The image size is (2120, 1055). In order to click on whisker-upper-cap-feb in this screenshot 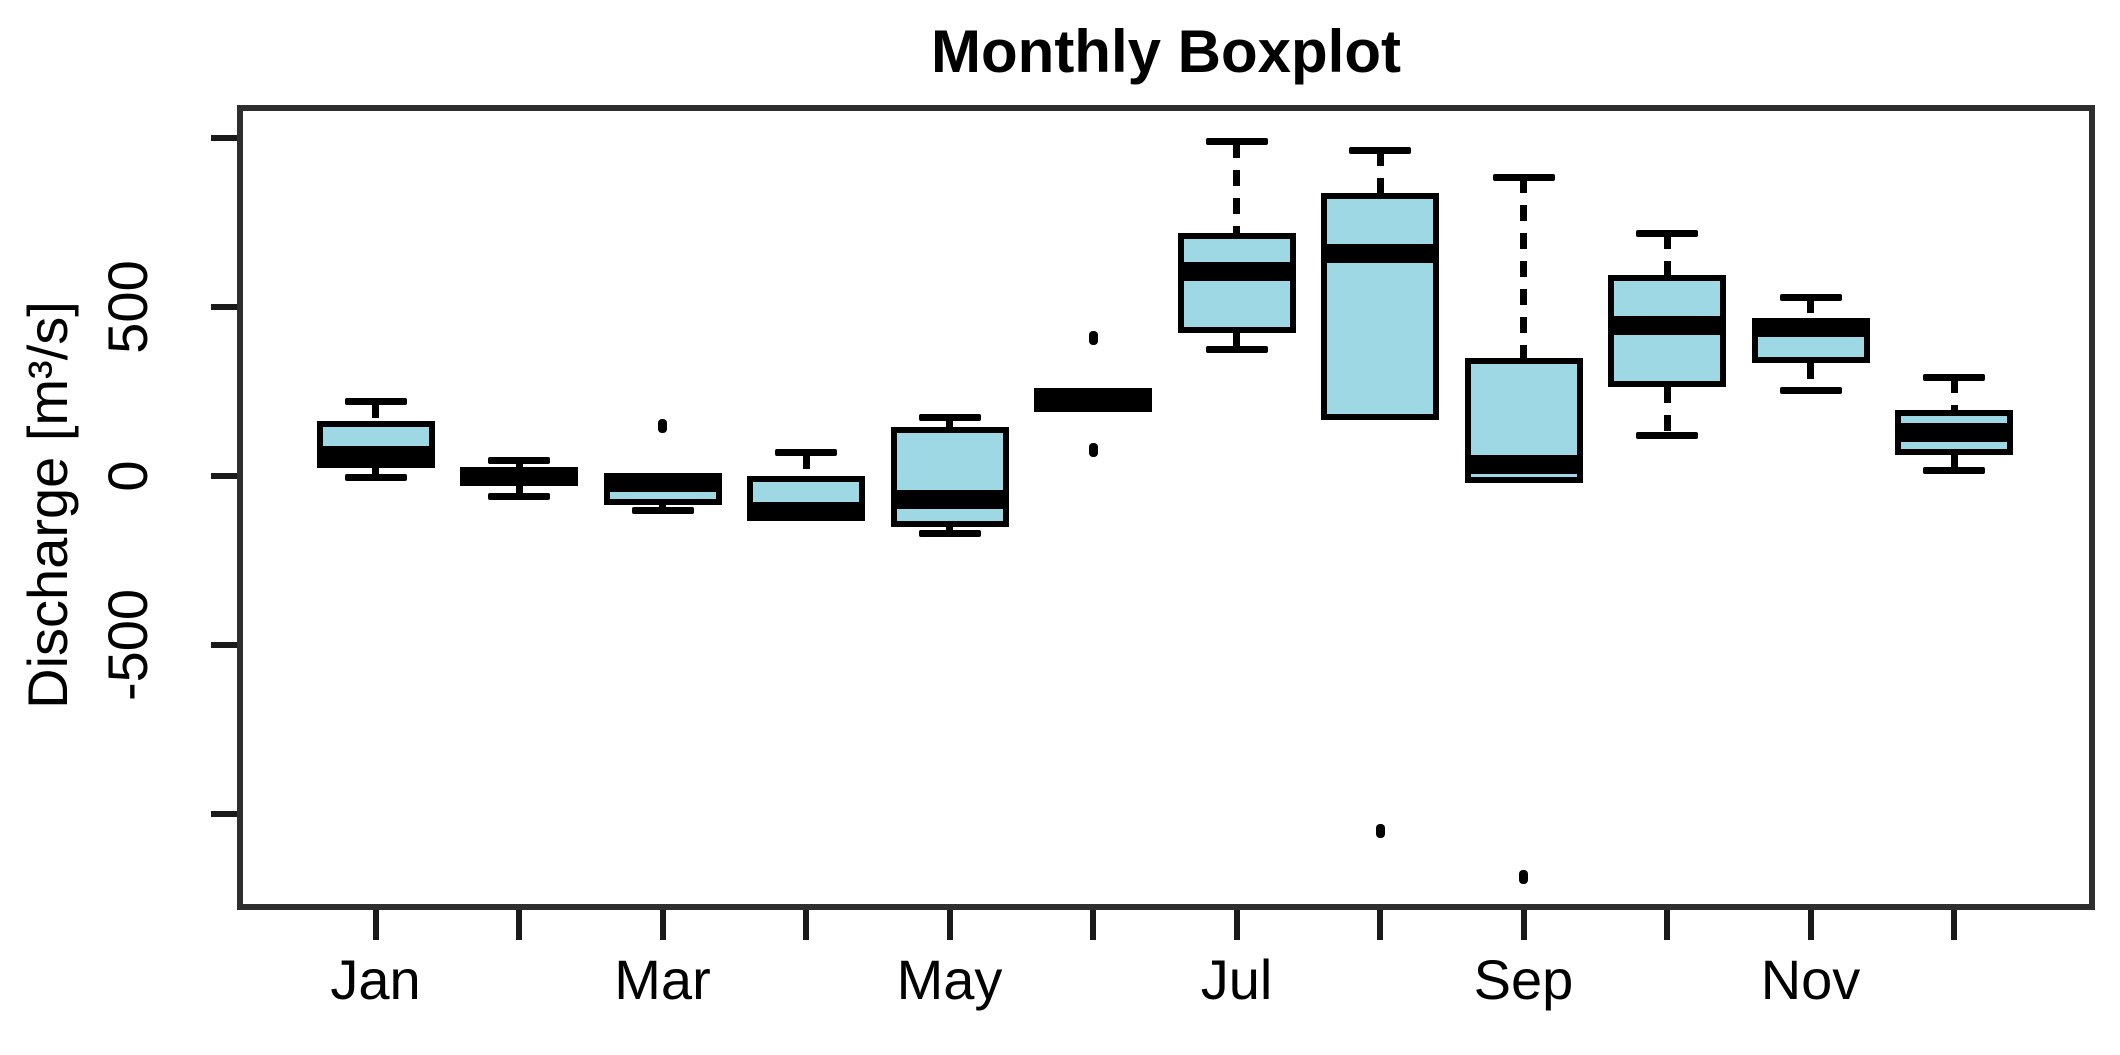, I will do `click(519, 460)`.